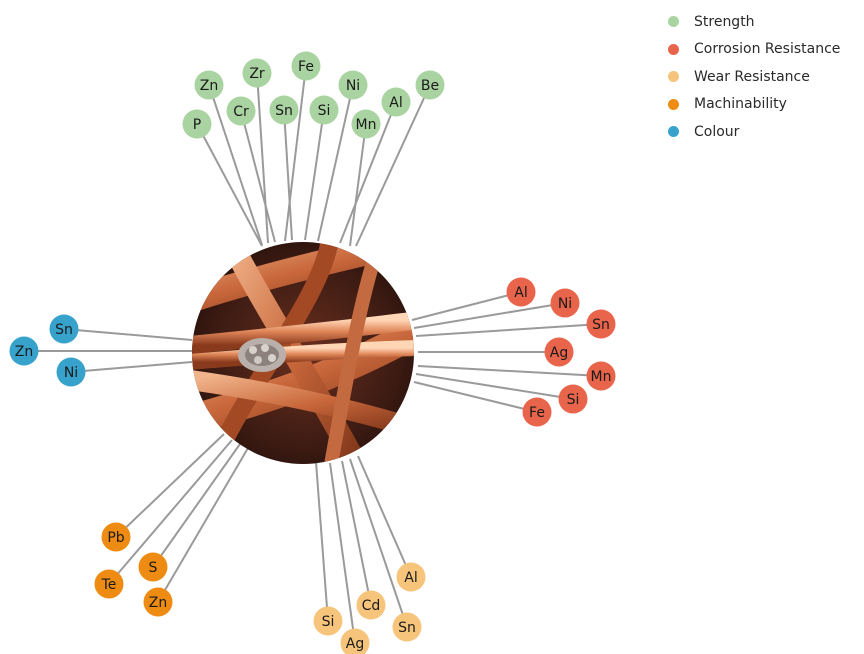 Image resolution: width=864 pixels, height=654 pixels. I want to click on strength-node: Sn, so click(284, 110).